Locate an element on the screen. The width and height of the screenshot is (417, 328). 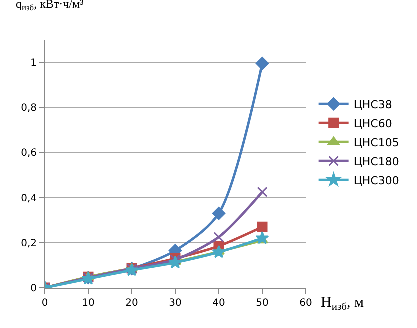
legend-label: ЦНС60 is located at coordinates (373, 123).